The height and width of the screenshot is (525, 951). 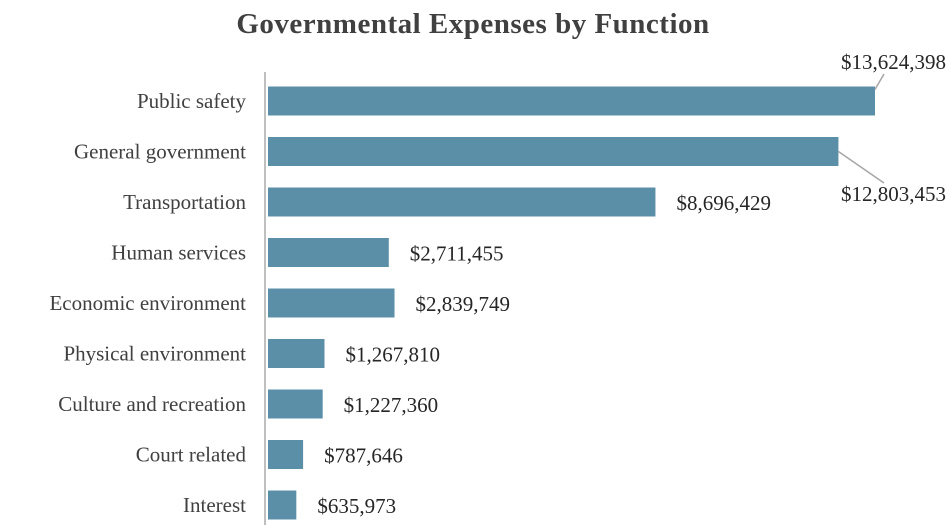 What do you see at coordinates (184, 202) in the screenshot?
I see `category-label: Transportation` at bounding box center [184, 202].